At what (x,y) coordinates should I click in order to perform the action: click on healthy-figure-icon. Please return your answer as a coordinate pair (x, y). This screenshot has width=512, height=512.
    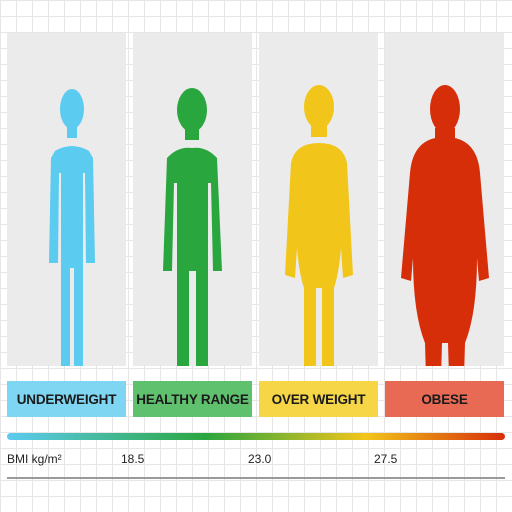
    Looking at the image, I should click on (192, 227).